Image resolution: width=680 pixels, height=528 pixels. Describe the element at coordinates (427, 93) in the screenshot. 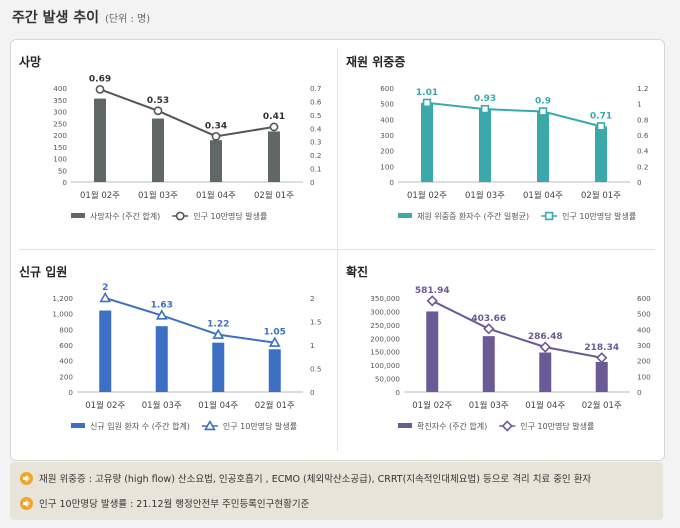

I see `data-label: 1.01` at that location.